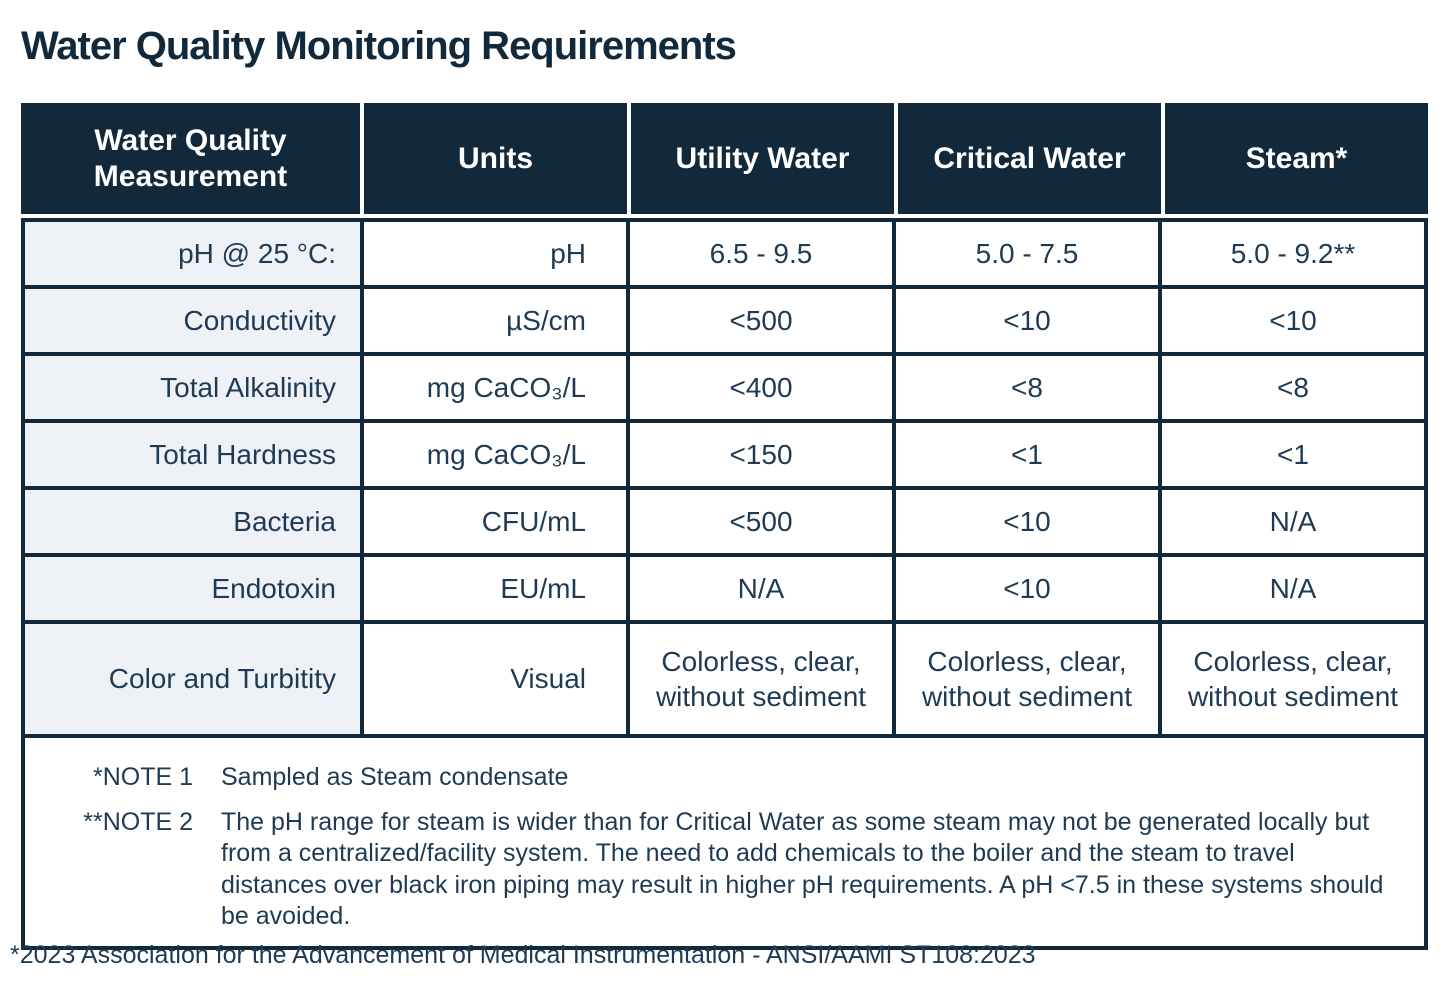 The height and width of the screenshot is (988, 1448). Describe the element at coordinates (1293, 253) in the screenshot. I see `steam-cell: 5.0 - 9.2**` at that location.